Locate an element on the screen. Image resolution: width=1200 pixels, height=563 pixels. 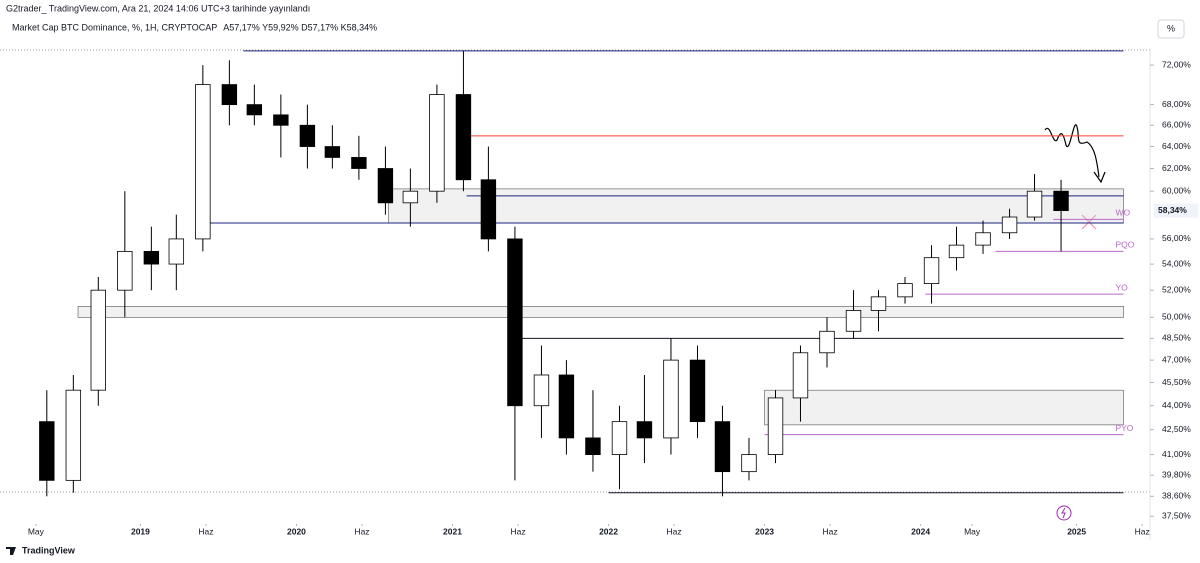
x-tick-label: 2019 is located at coordinates (140, 531).